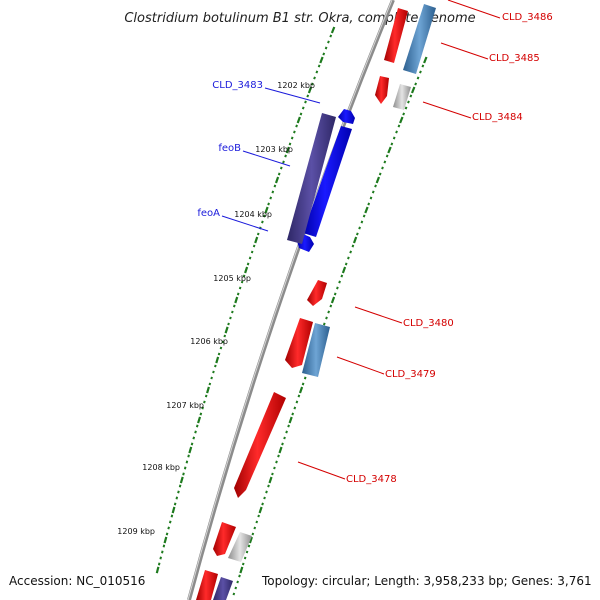 The width and height of the screenshot is (600, 600). I want to click on gene-label-feoa: feoA, so click(208, 213).